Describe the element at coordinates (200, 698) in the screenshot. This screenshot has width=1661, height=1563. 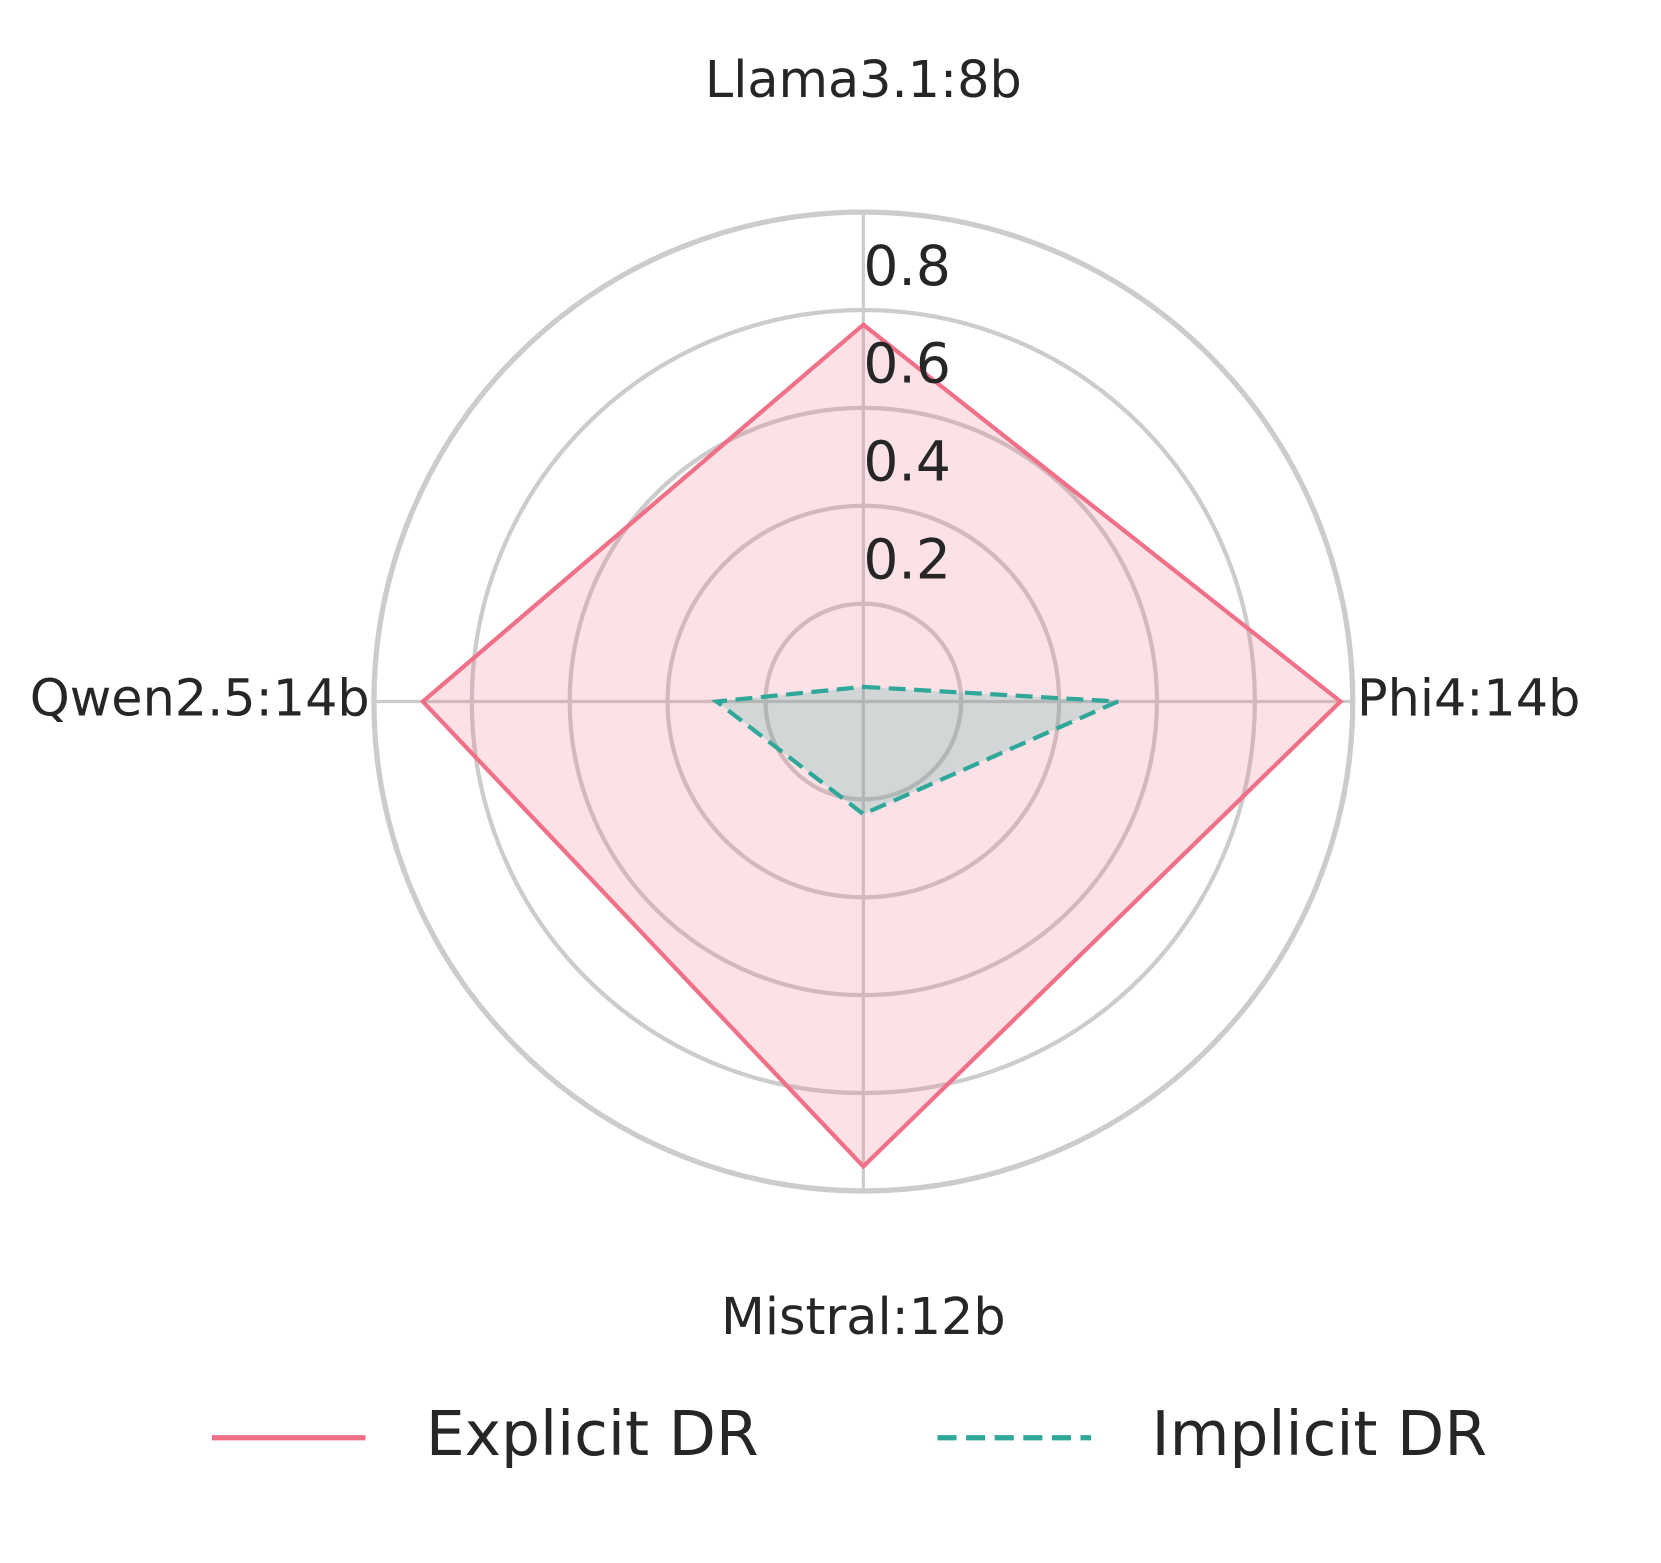
I see `category-label: Qwen2.5:14b` at that location.